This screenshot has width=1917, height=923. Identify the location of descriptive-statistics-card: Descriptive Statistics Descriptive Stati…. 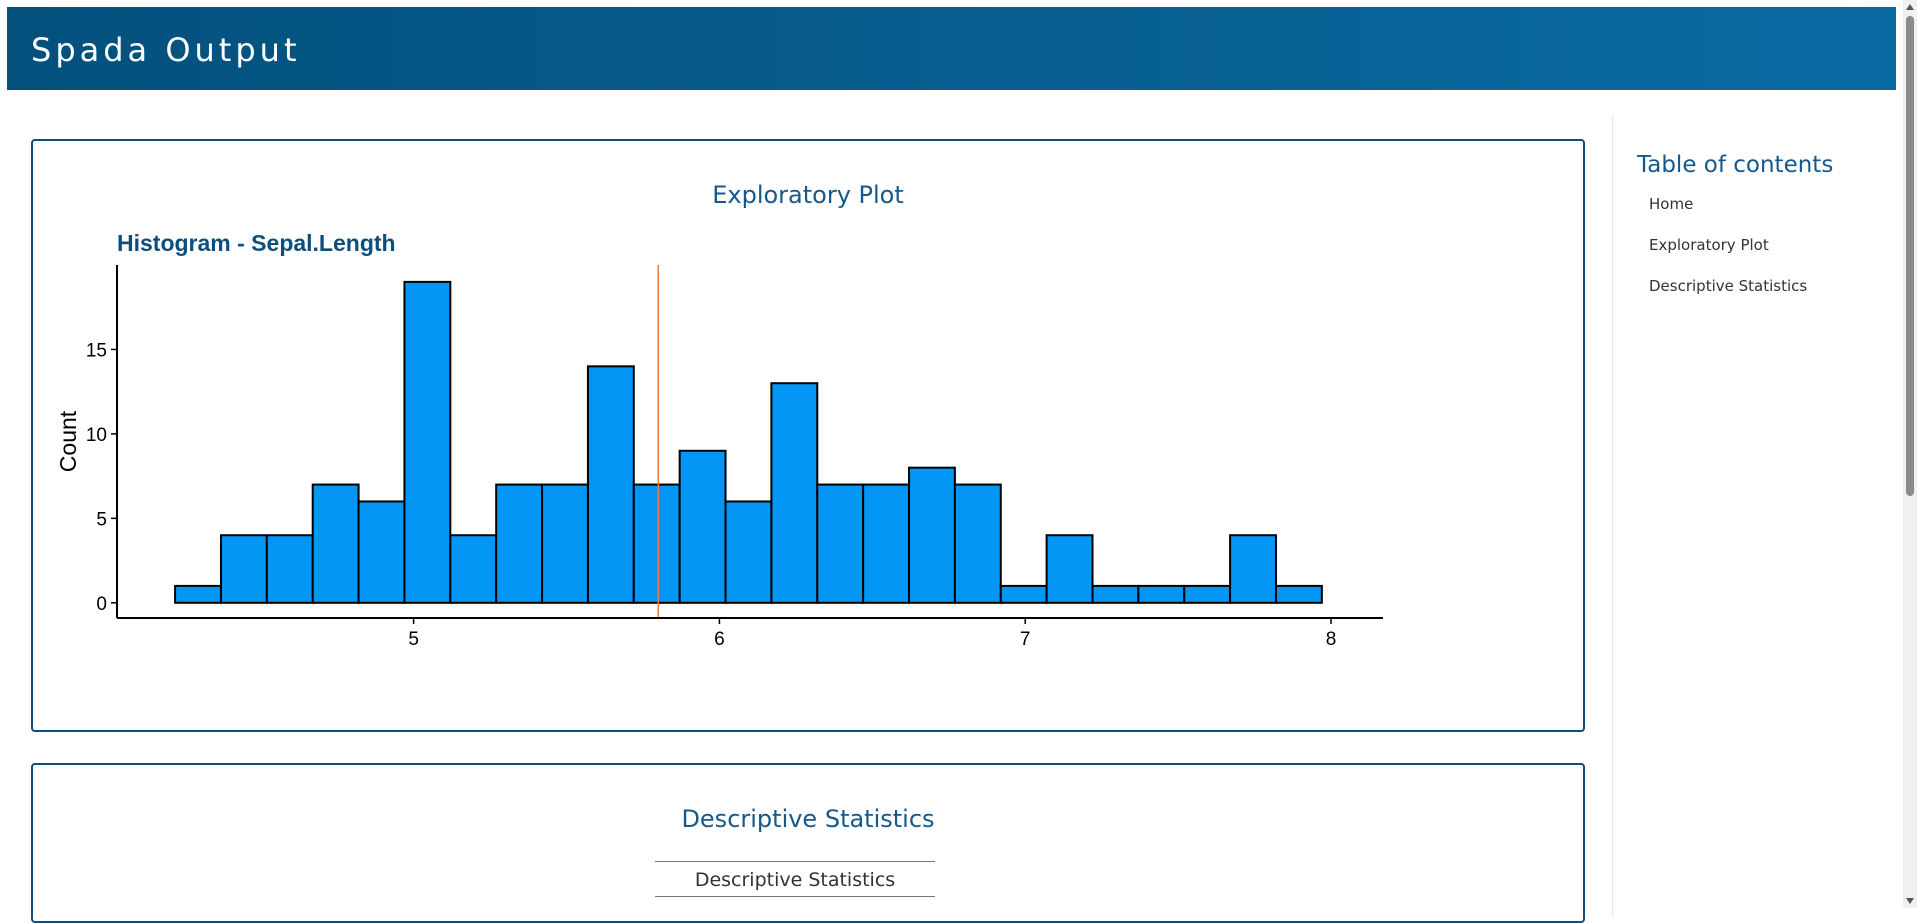
(808, 843).